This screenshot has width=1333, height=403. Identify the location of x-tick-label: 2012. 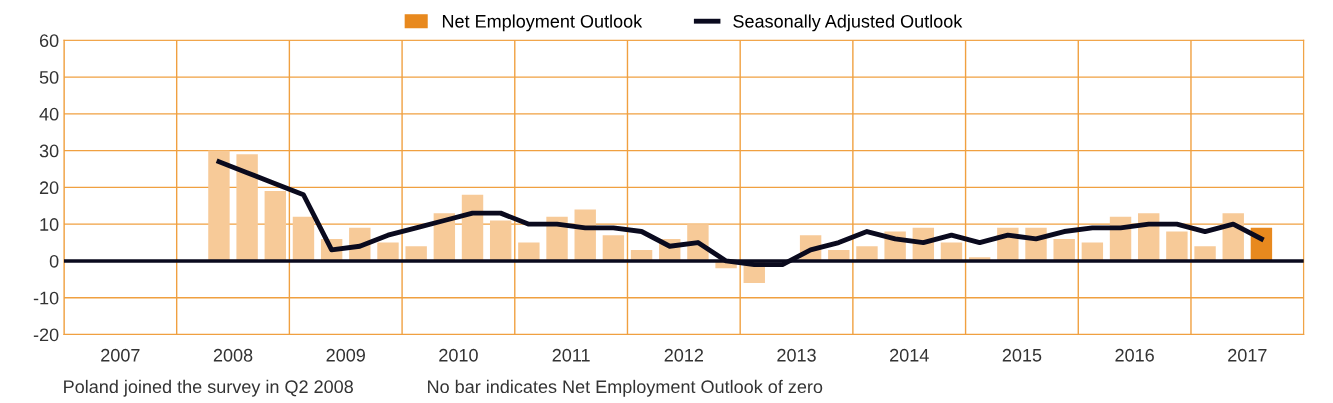
(684, 355).